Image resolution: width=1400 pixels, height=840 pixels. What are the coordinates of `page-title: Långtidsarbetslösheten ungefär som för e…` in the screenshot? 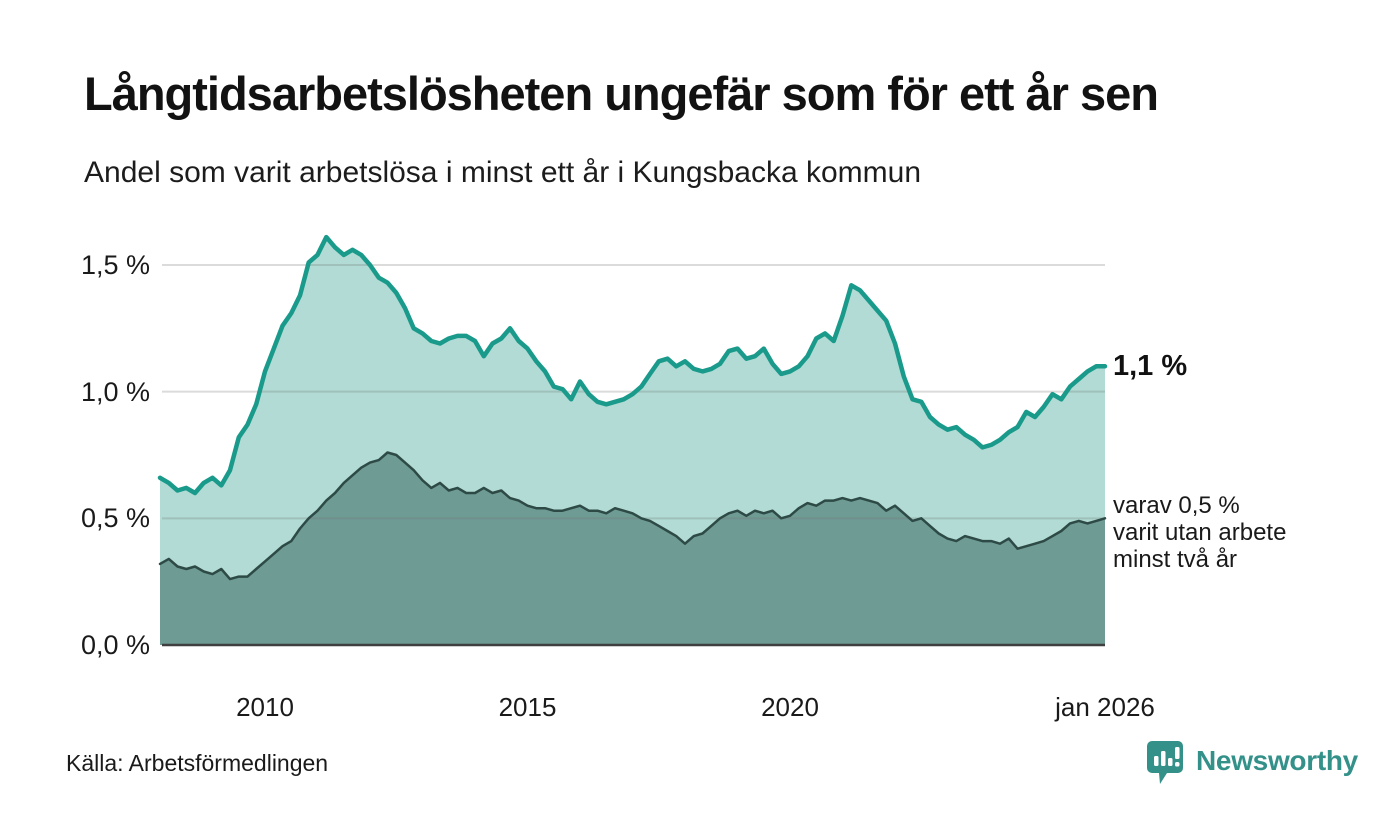 It's located at (621, 93).